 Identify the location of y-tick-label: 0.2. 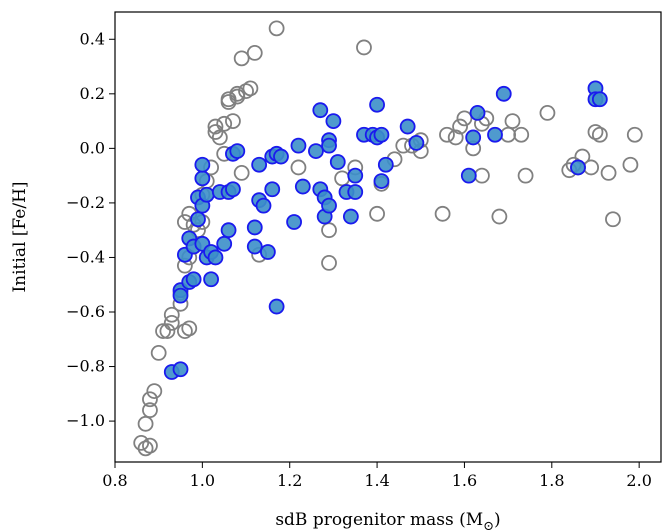
(92, 93).